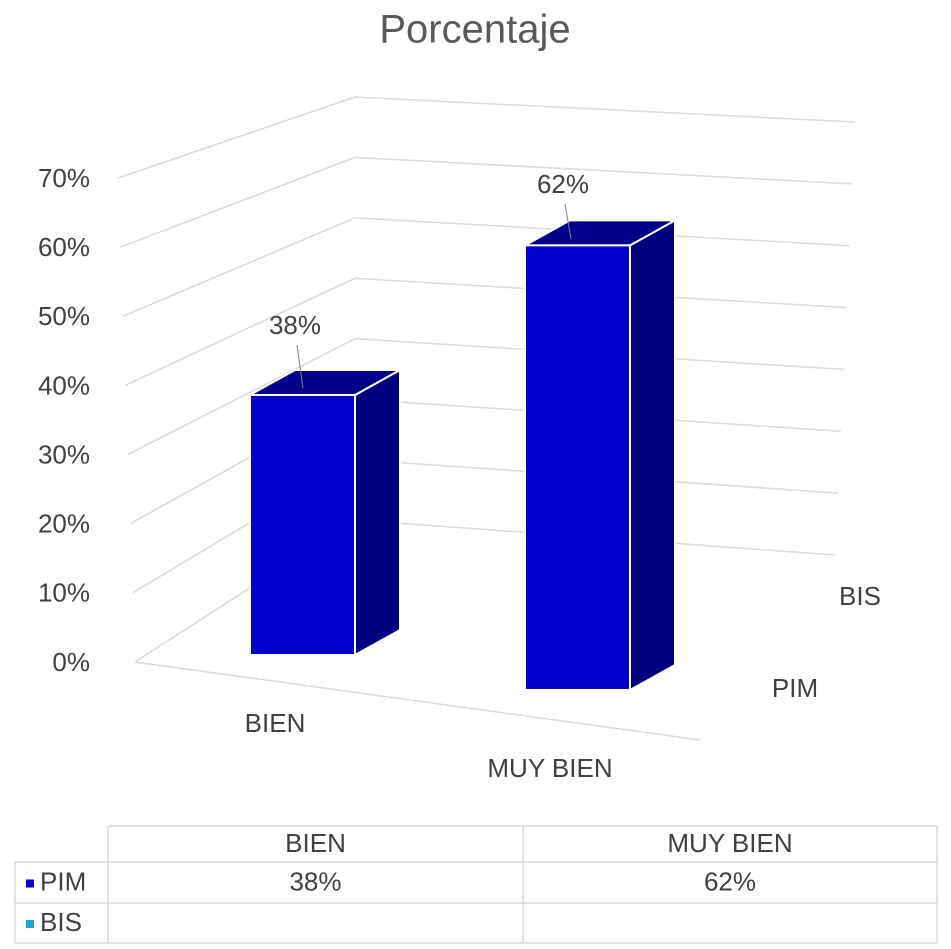 Image resolution: width=951 pixels, height=949 pixels. I want to click on y-tick-label: 40%, so click(64, 385).